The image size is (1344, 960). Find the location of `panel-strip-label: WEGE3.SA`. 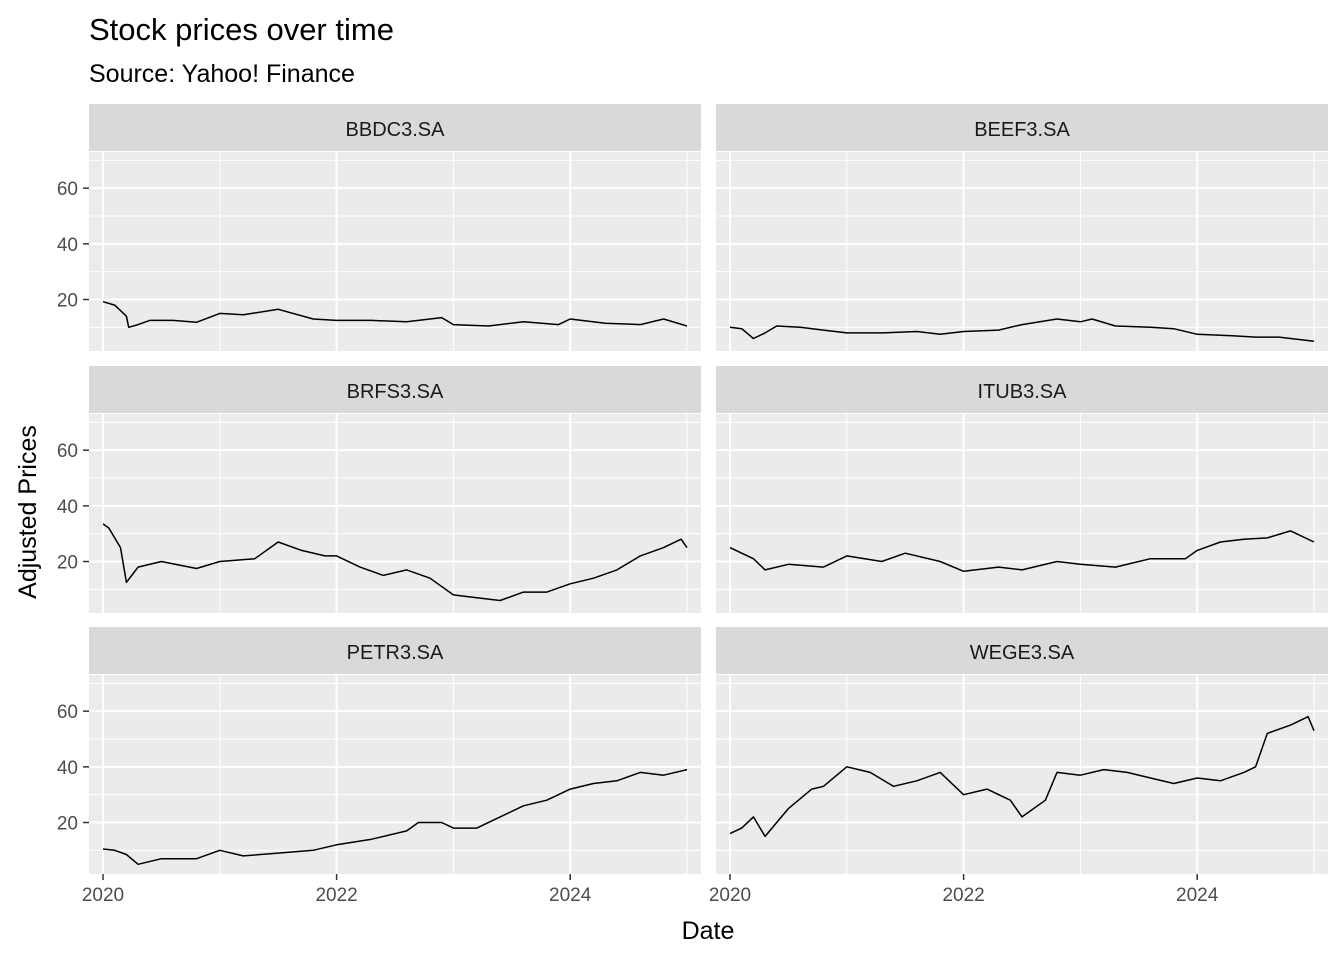

panel-strip-label: WEGE3.SA is located at coordinates (1022, 653).